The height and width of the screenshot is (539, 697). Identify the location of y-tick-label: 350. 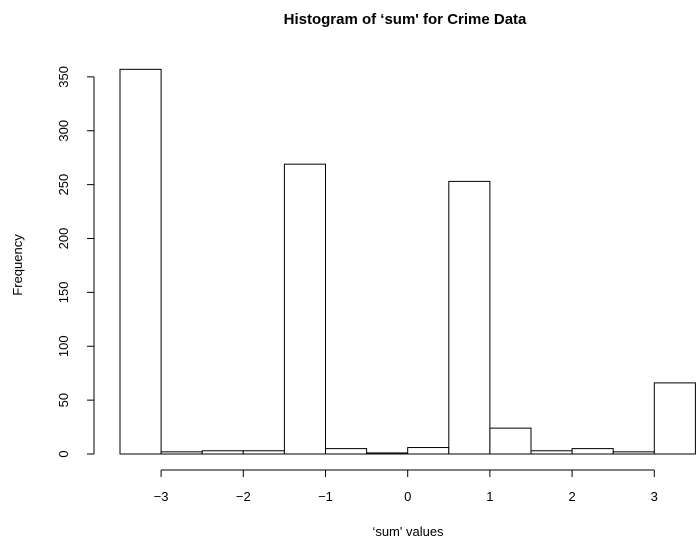
(63, 77).